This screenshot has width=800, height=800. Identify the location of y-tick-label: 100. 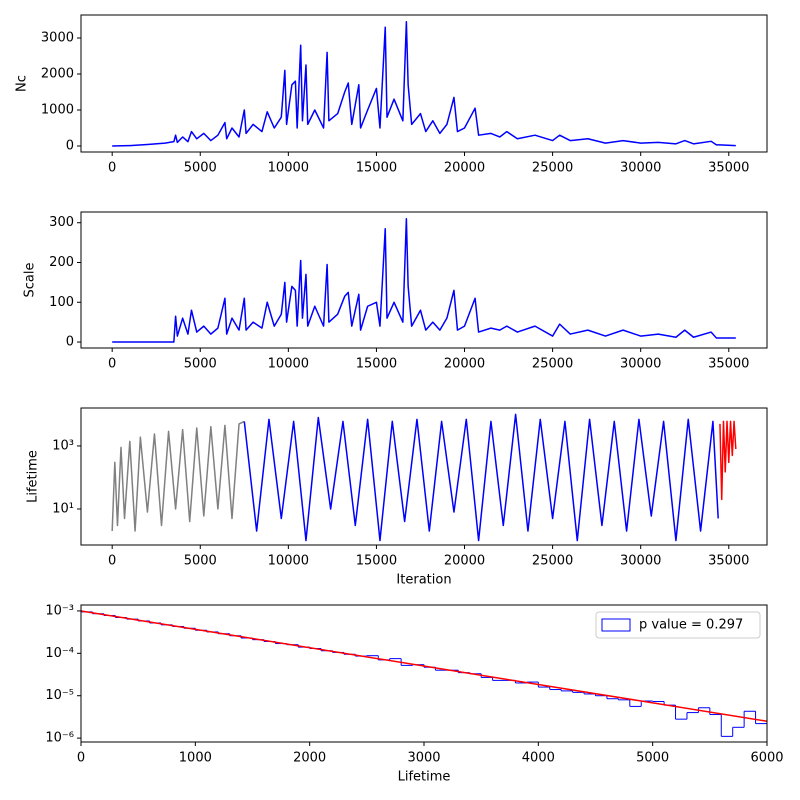
(61, 302).